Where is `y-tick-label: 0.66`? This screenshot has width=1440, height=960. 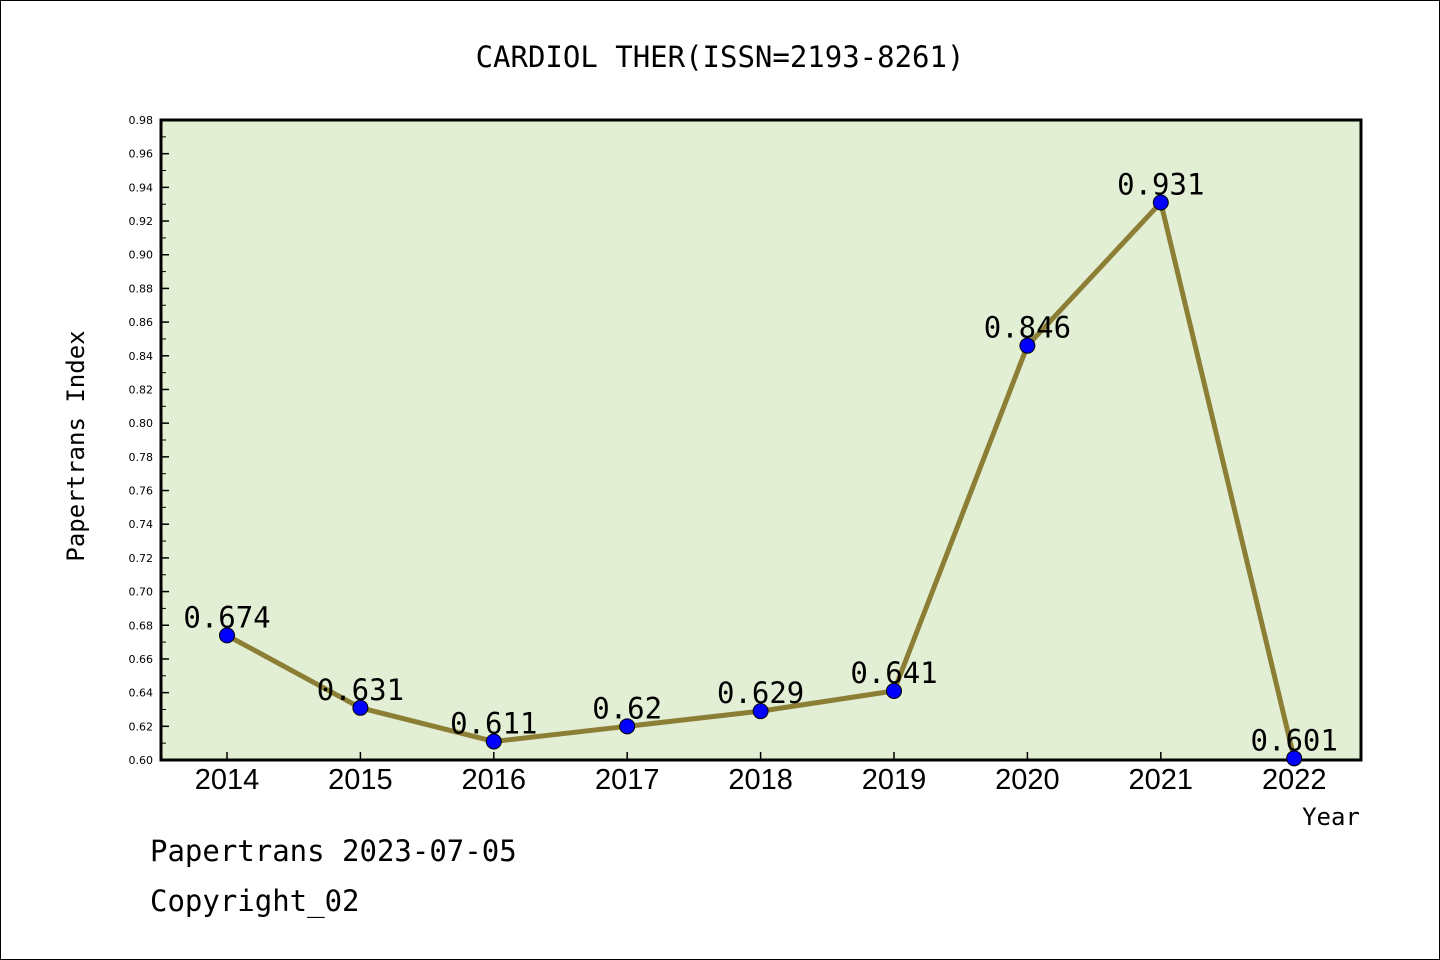 y-tick-label: 0.66 is located at coordinates (141, 659).